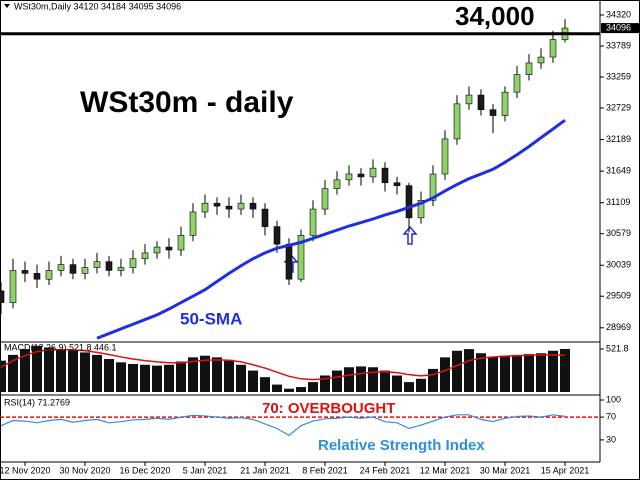 This screenshot has width=640, height=480. I want to click on x-tick-label: 15 Apr 2021, so click(565, 470).